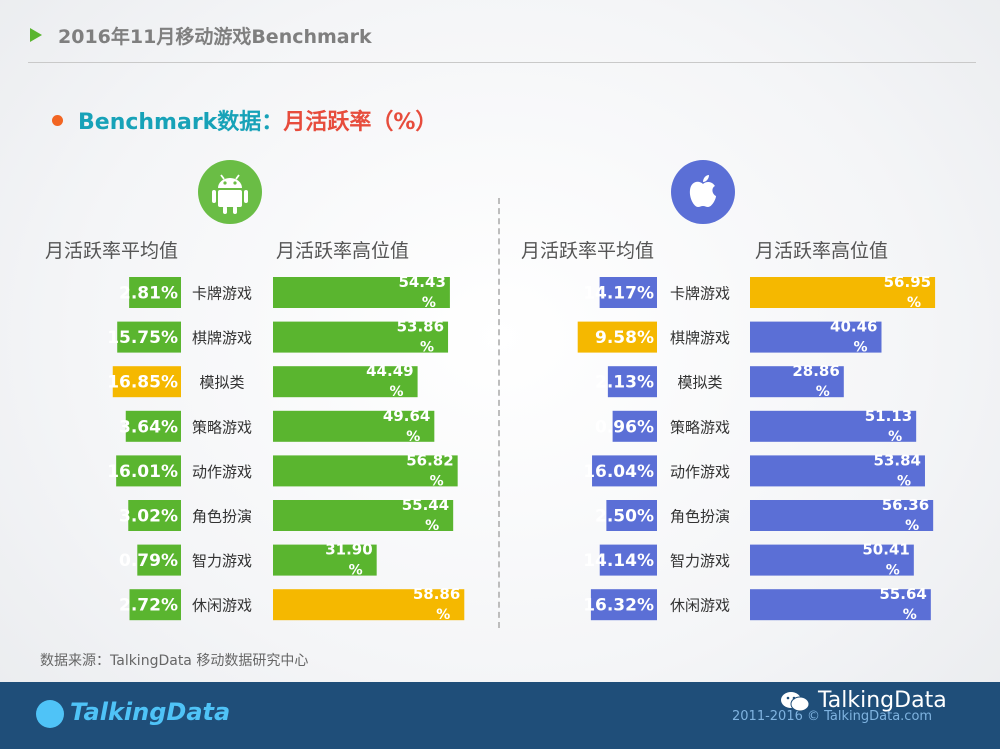  Describe the element at coordinates (699, 383) in the screenshot. I see `ios-category-label: 模拟类` at that location.